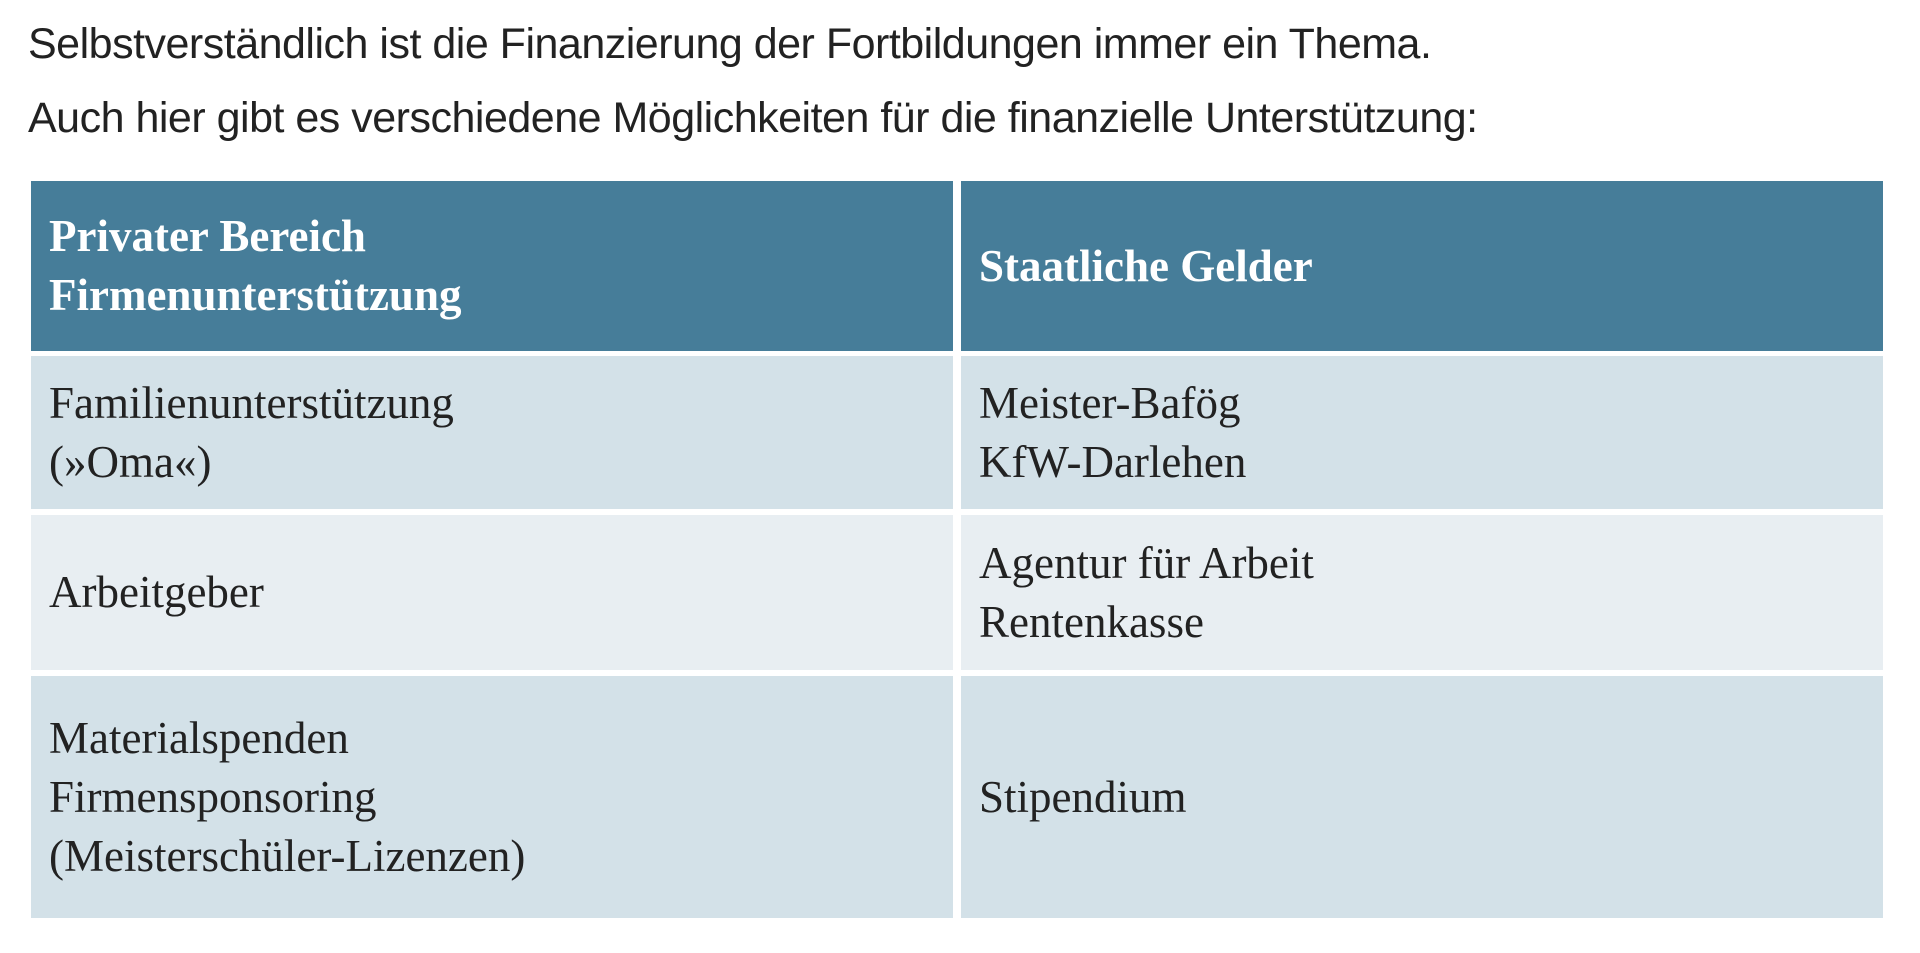  I want to click on cell-text: Familienunterstützung, so click(251, 402).